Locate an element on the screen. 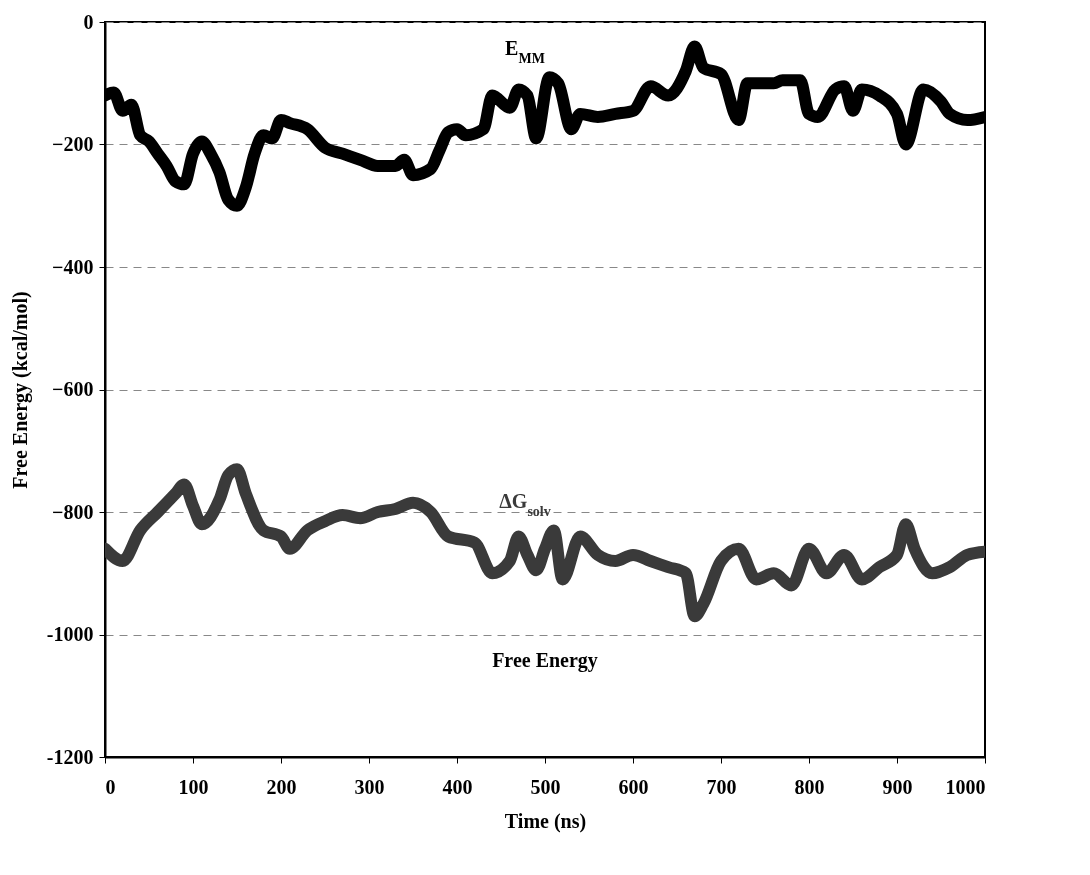  x-tick-label: 1000 is located at coordinates (965, 786).